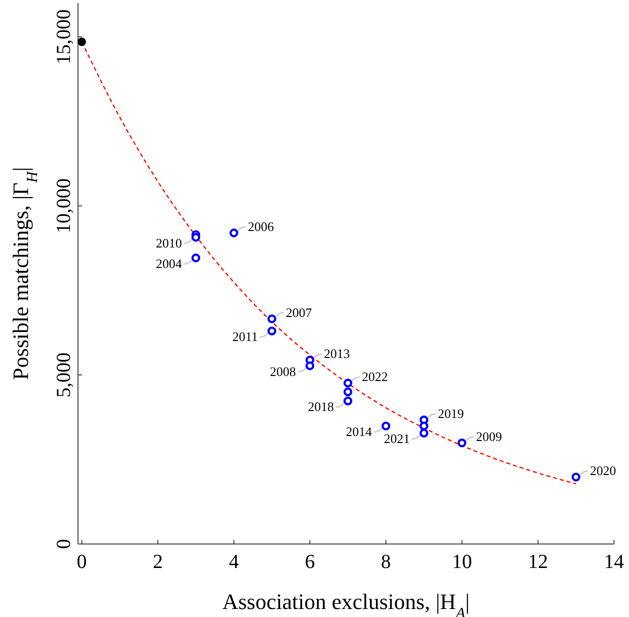 The image size is (629, 617). I want to click on annotation: 2006, so click(261, 226).